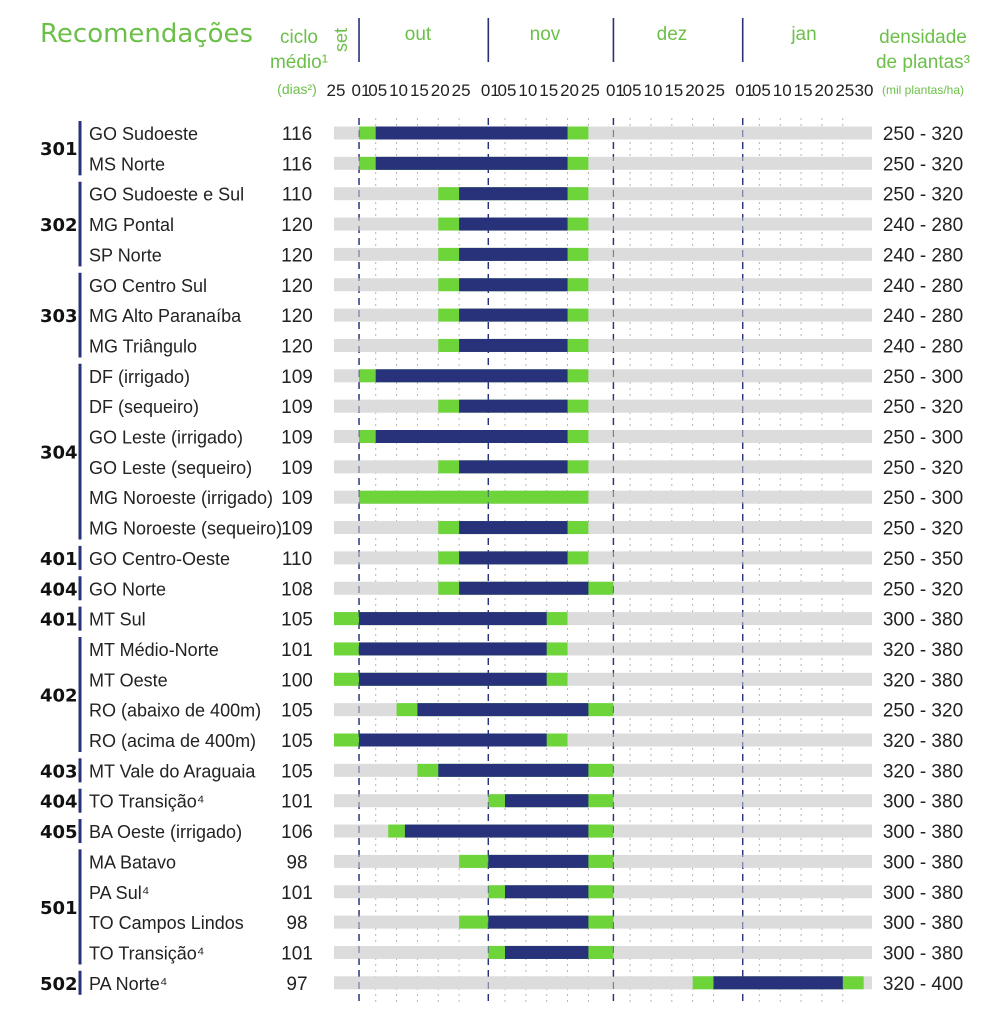  Describe the element at coordinates (125, 255) in the screenshot. I see `region-label: SP Norte` at that location.